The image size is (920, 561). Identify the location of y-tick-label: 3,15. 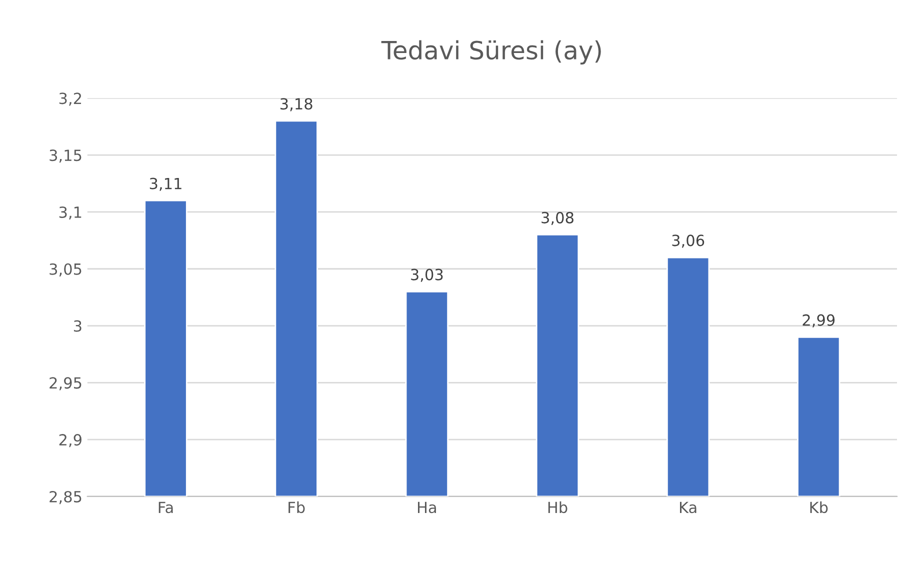
(66, 156).